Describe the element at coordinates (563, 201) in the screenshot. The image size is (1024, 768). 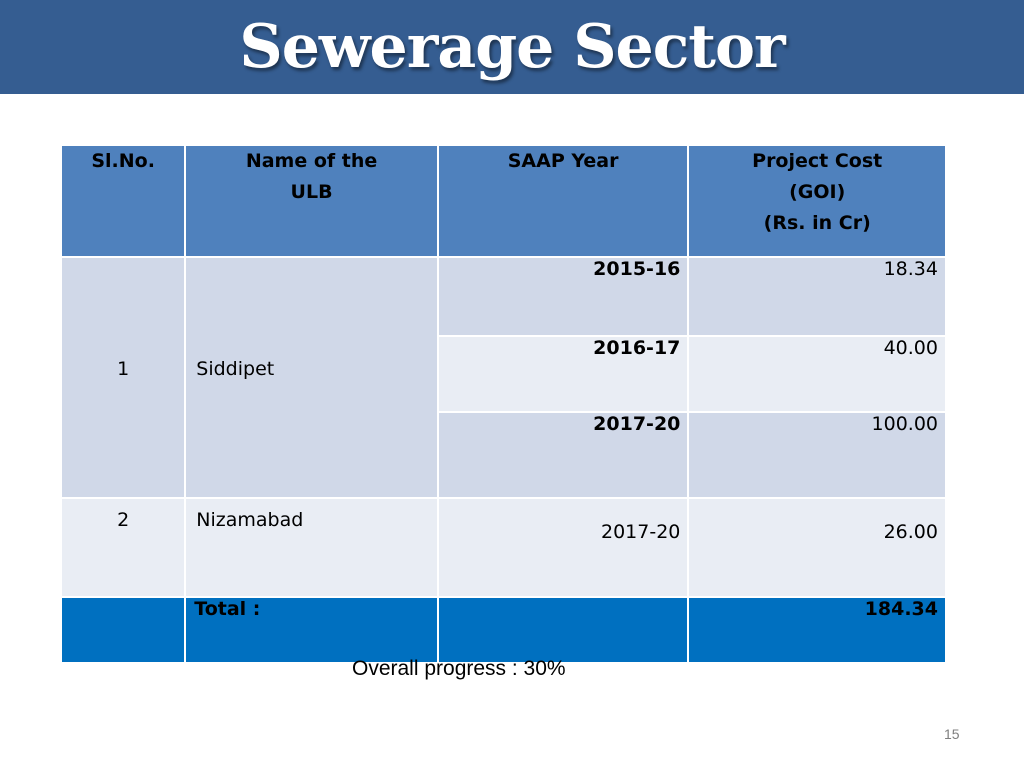
I see `header-saap-year: SAAP Year` at that location.